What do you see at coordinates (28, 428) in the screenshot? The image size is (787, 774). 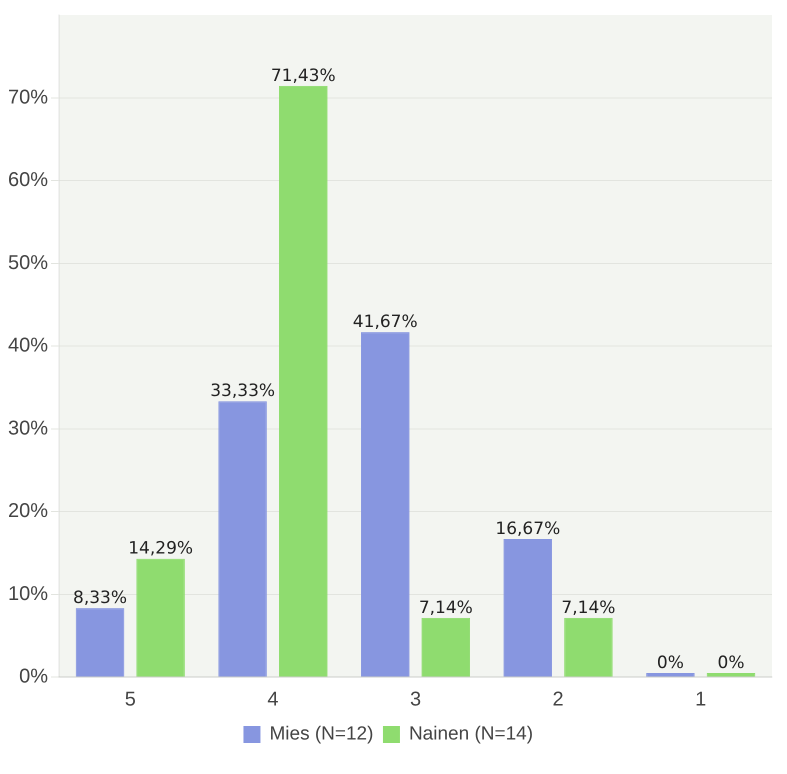 I see `y-tick-label: 30%` at bounding box center [28, 428].